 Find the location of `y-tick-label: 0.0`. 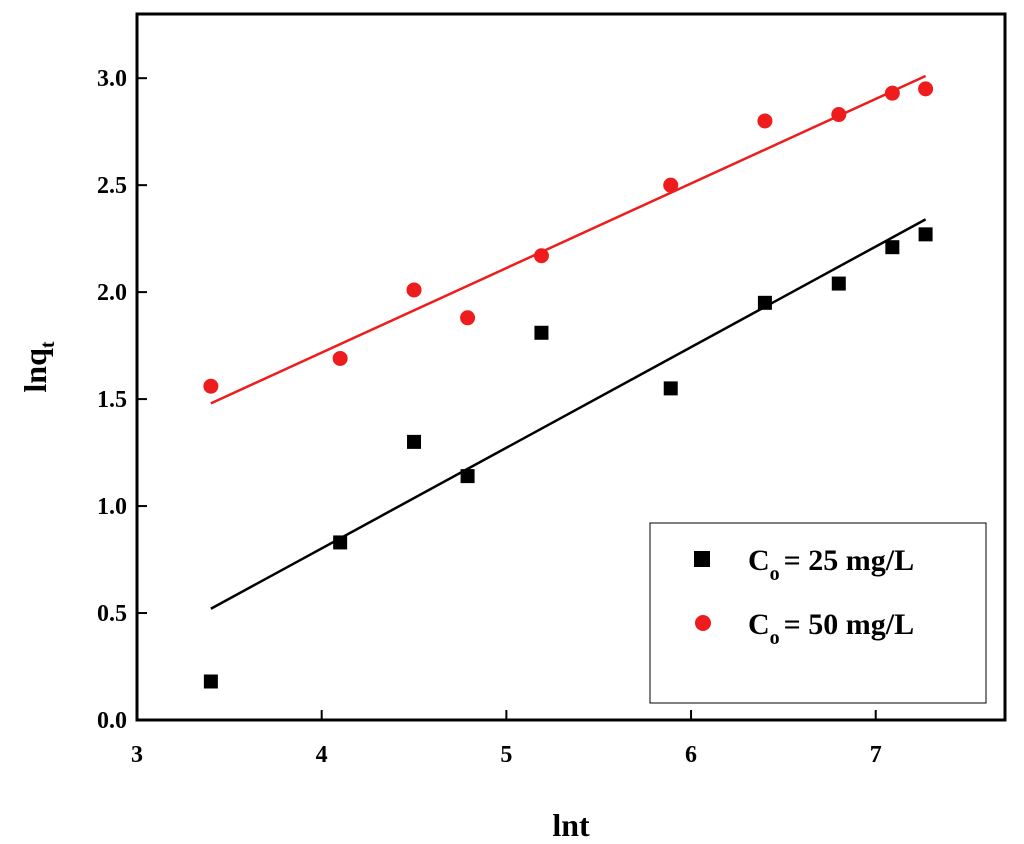

y-tick-label: 0.0 is located at coordinates (112, 721).